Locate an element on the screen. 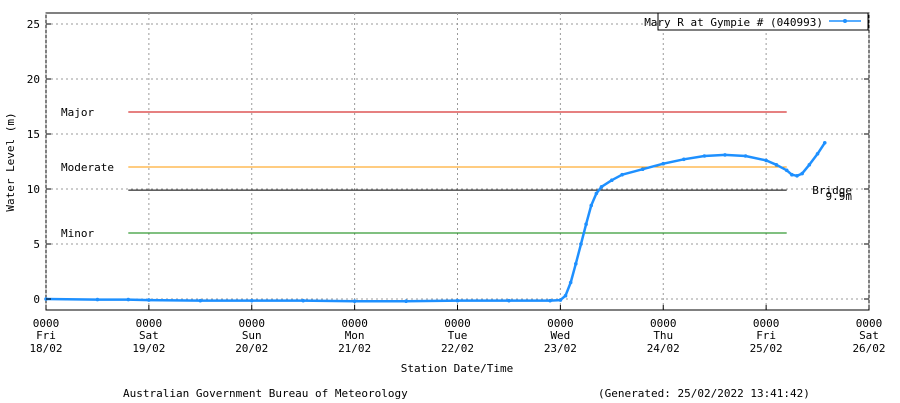 The image size is (900, 403). x-tick-date: 26/02 is located at coordinates (868, 348).